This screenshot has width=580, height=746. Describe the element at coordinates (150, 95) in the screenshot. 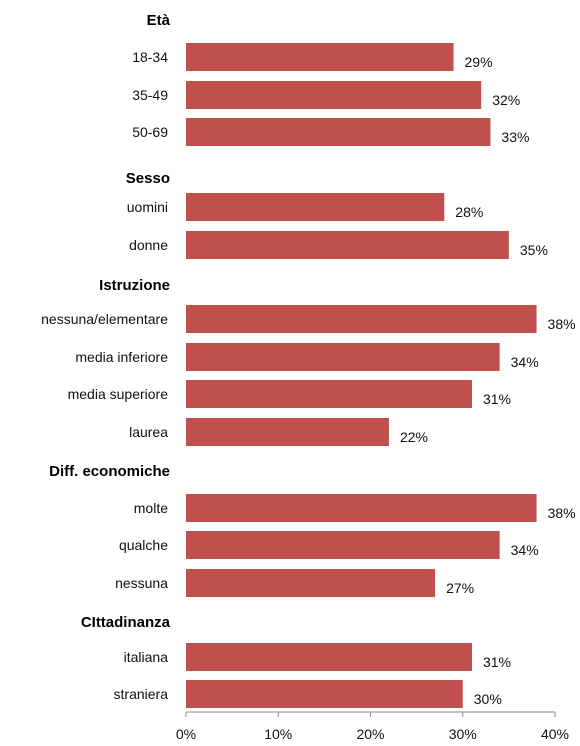

I see `category-label: 35-49` at that location.